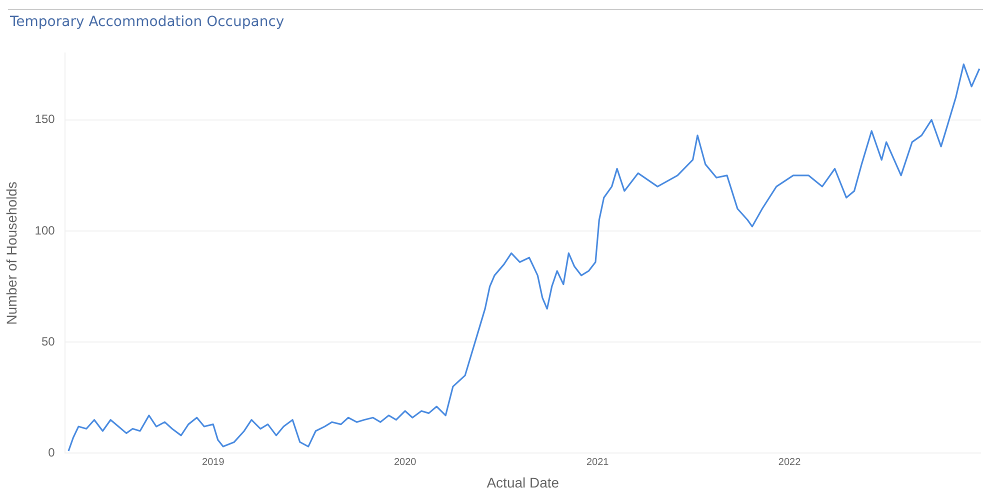 The width and height of the screenshot is (985, 496). What do you see at coordinates (405, 462) in the screenshot?
I see `x-tick-label: 2020` at bounding box center [405, 462].